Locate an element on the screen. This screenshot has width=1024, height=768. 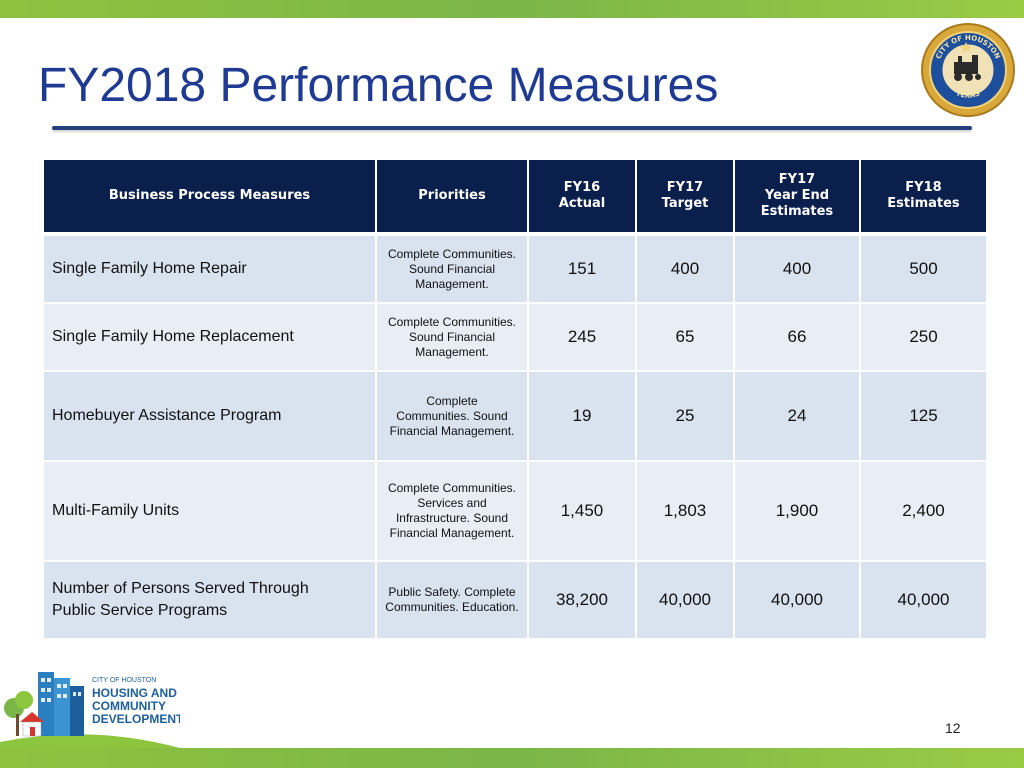
measure-label: Homebuyer Assistance Program is located at coordinates (167, 415).